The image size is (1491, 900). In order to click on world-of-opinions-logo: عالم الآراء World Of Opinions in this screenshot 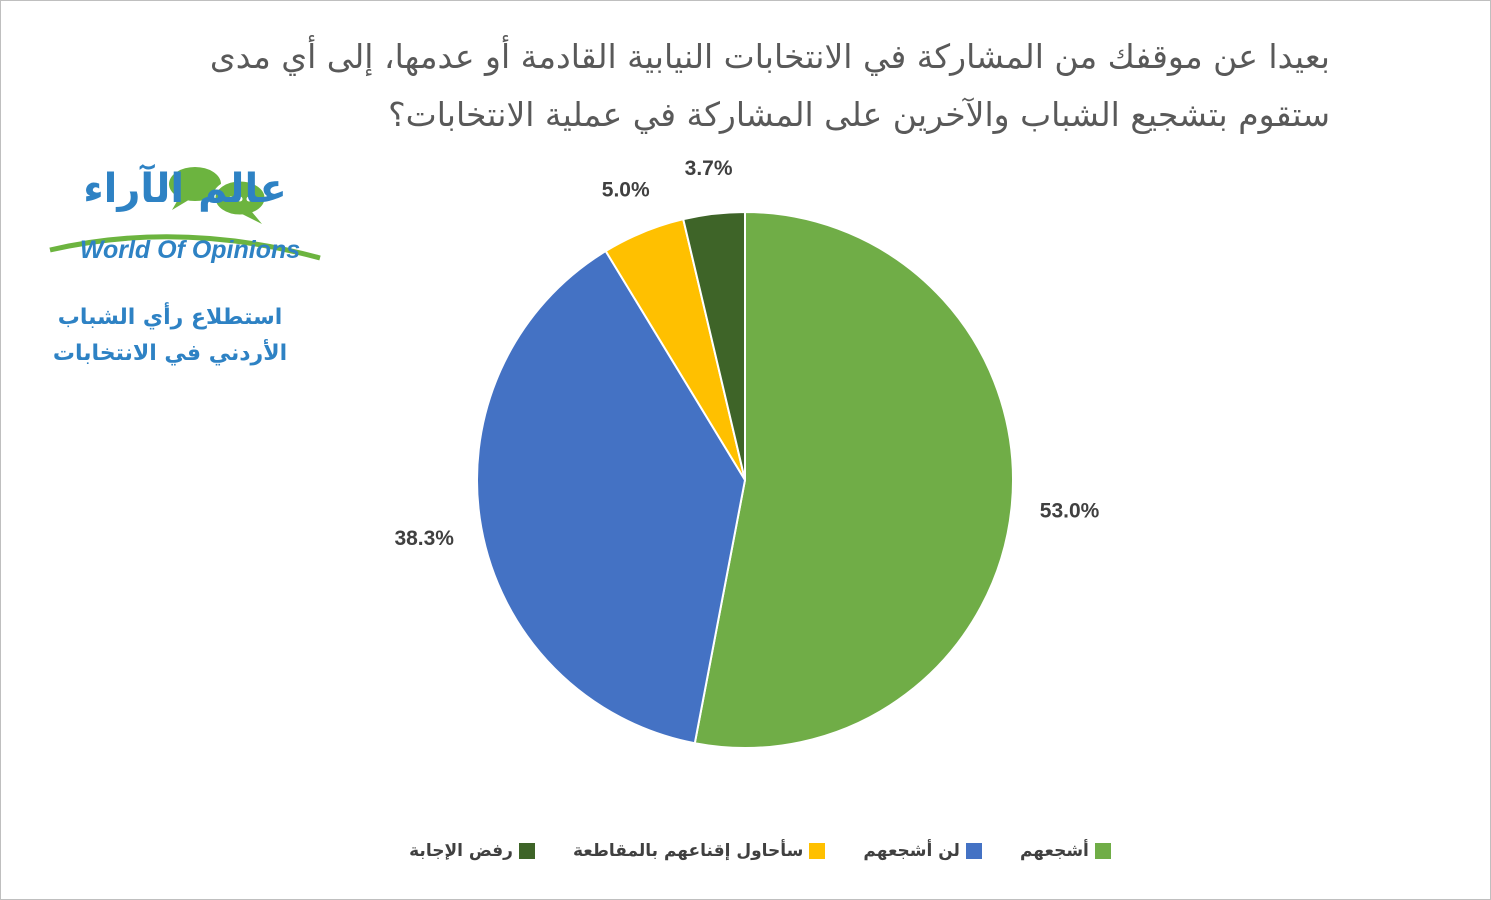, I will do `click(180, 218)`.